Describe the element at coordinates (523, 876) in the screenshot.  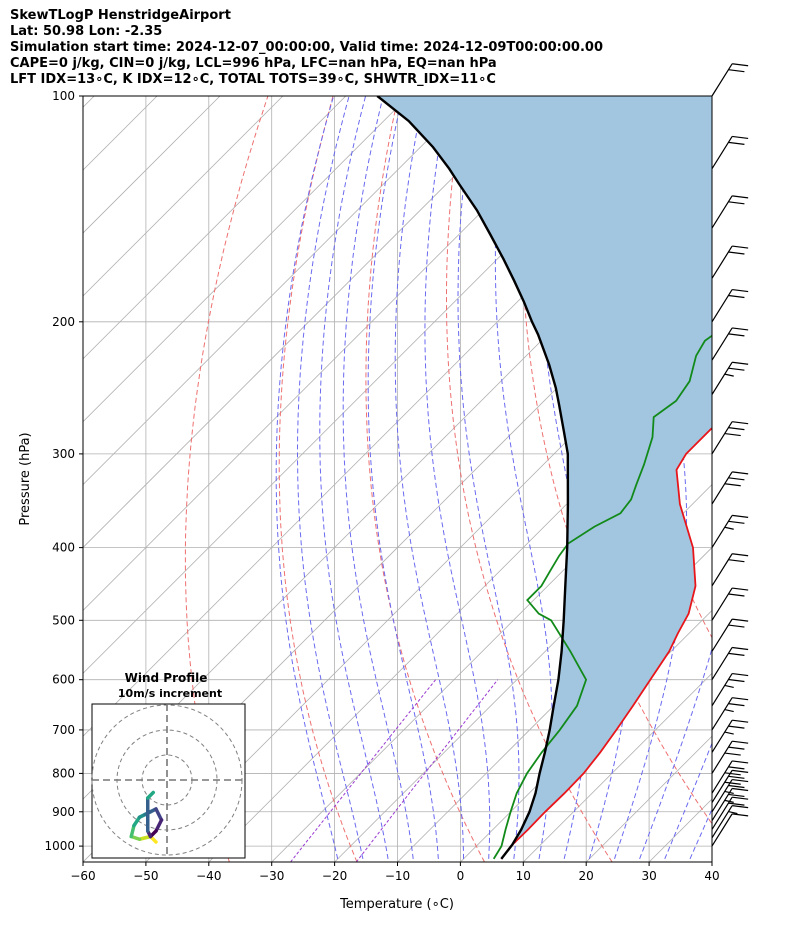
I see `x-tick-label: 10` at that location.